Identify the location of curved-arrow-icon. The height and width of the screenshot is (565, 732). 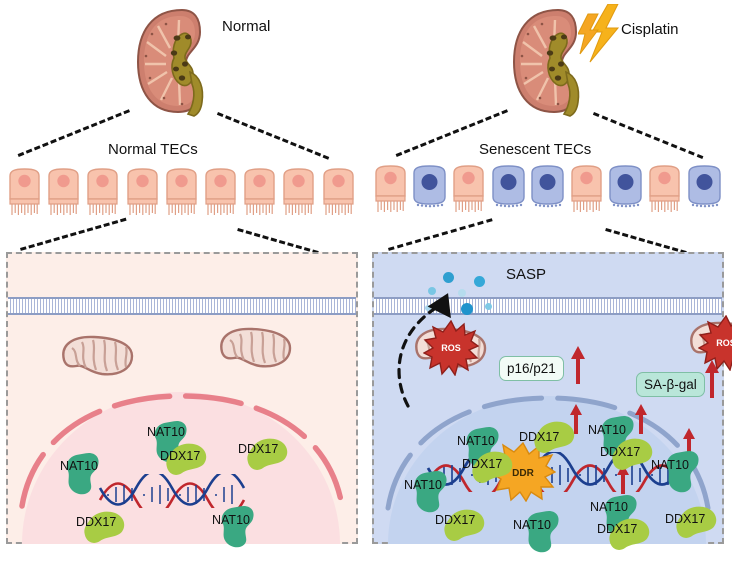
(431, 347).